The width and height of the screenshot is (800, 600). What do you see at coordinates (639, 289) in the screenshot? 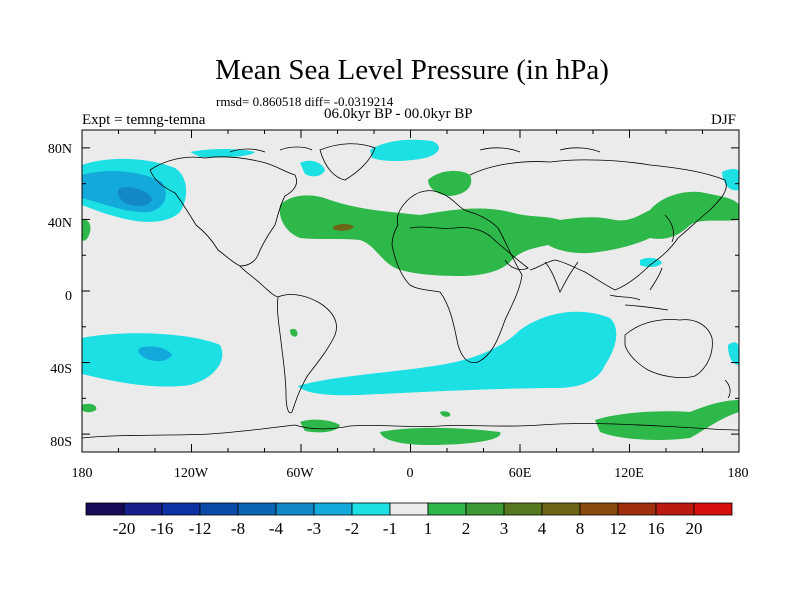
I see `southeast-asia-islands` at bounding box center [639, 289].